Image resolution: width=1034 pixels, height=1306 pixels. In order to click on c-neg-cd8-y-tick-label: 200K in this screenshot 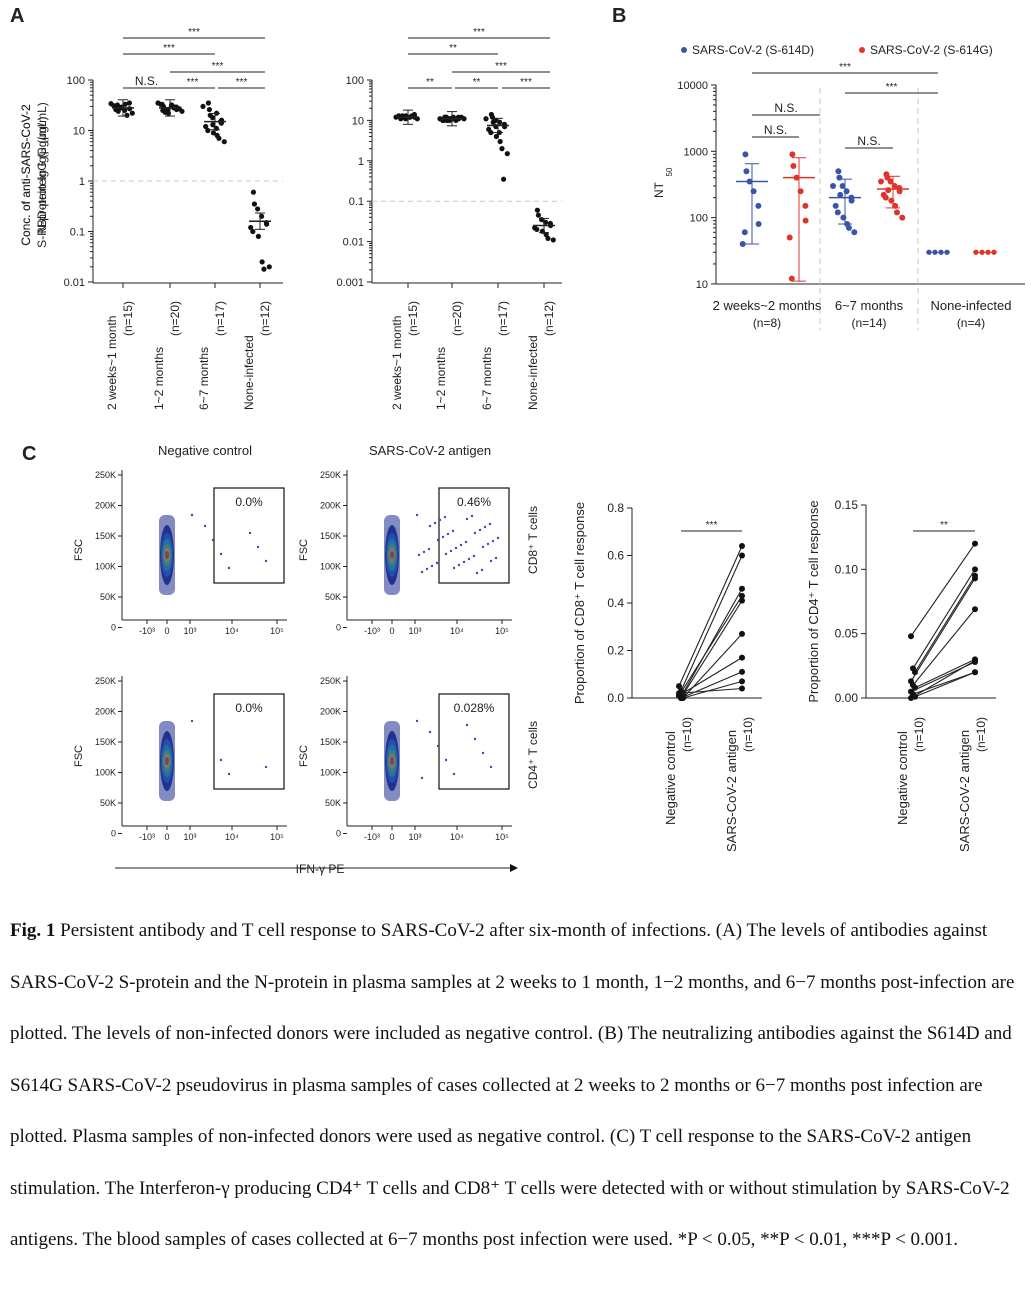, I will do `click(105, 506)`.